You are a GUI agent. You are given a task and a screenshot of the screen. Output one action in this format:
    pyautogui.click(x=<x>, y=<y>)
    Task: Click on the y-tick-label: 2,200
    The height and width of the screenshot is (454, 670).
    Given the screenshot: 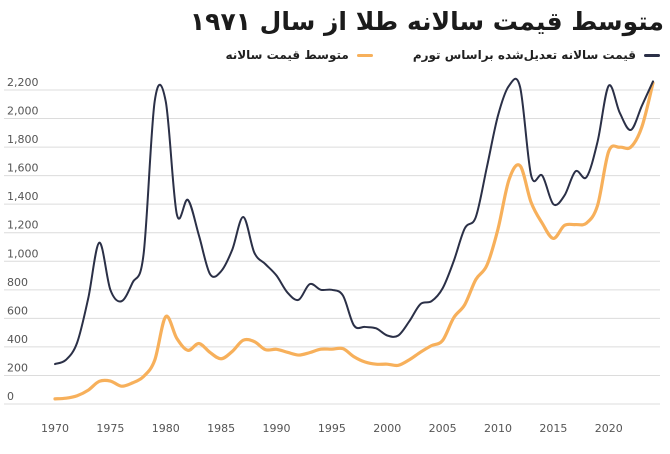 What is the action you would take?
    pyautogui.click(x=23, y=82)
    